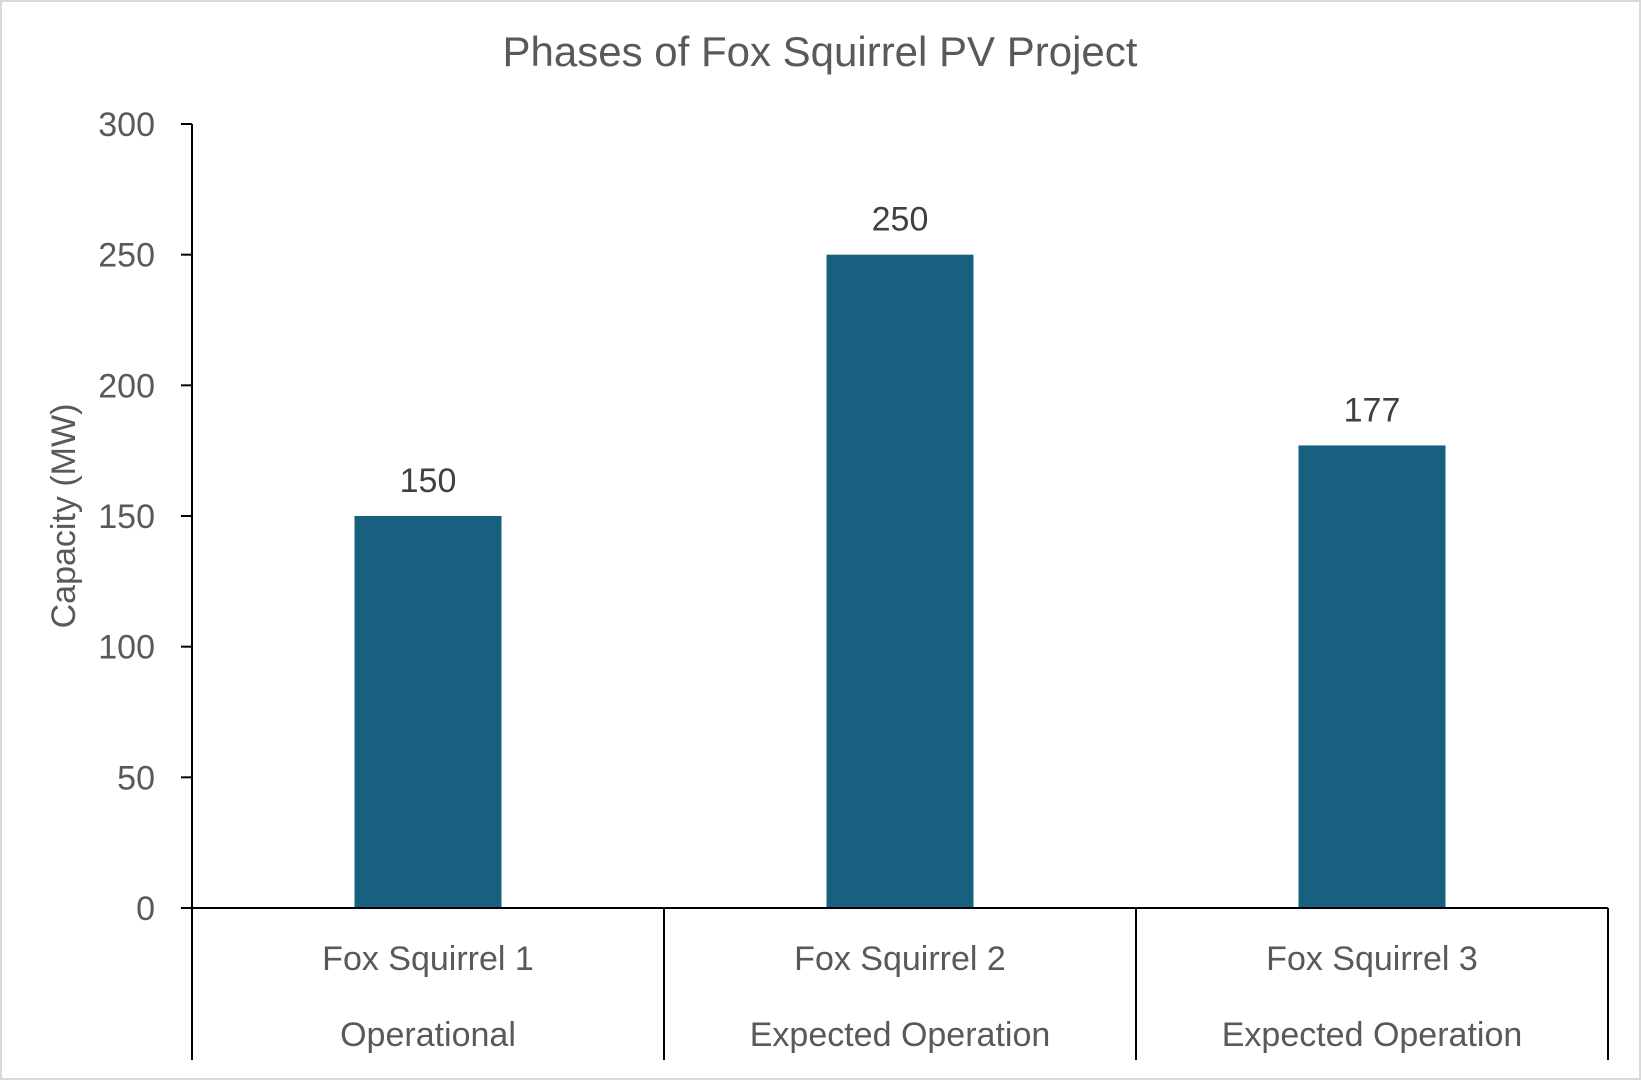 This screenshot has width=1641, height=1080. Describe the element at coordinates (145, 909) in the screenshot. I see `y-tick-label: 0` at that location.